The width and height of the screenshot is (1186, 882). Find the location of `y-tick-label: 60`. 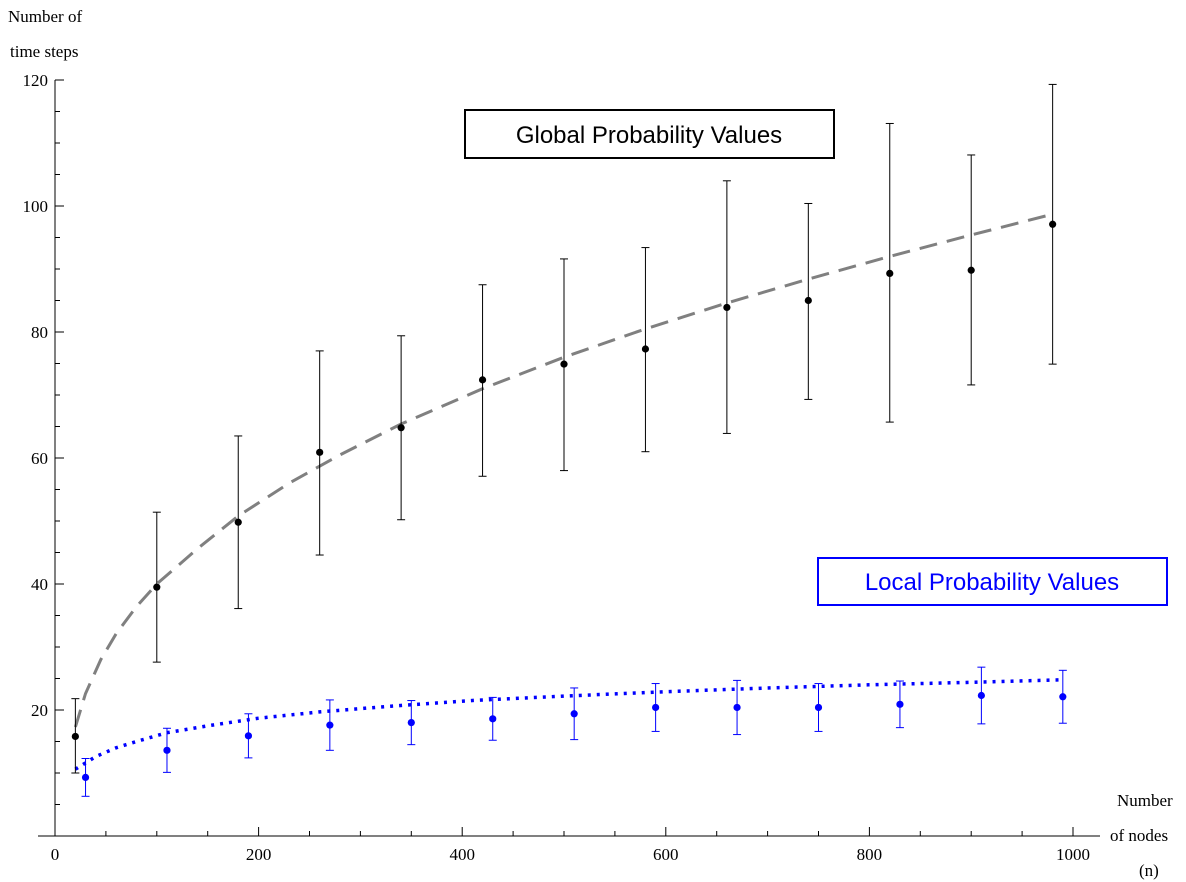

y-tick-label: 60 is located at coordinates (39, 458).